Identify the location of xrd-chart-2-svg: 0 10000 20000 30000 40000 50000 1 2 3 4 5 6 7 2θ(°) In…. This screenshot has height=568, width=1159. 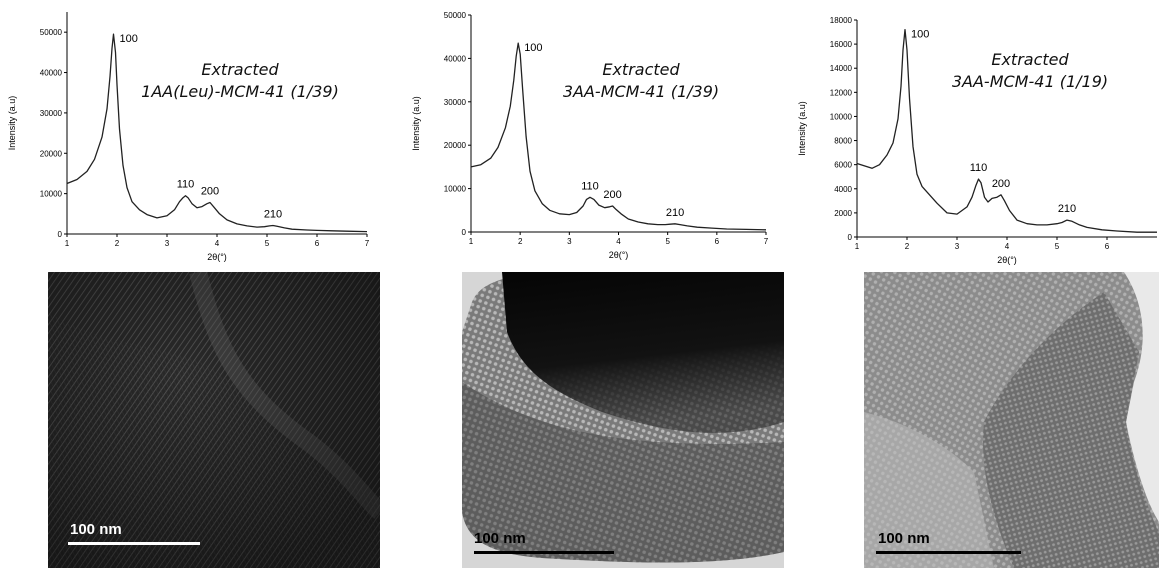
(590, 135).